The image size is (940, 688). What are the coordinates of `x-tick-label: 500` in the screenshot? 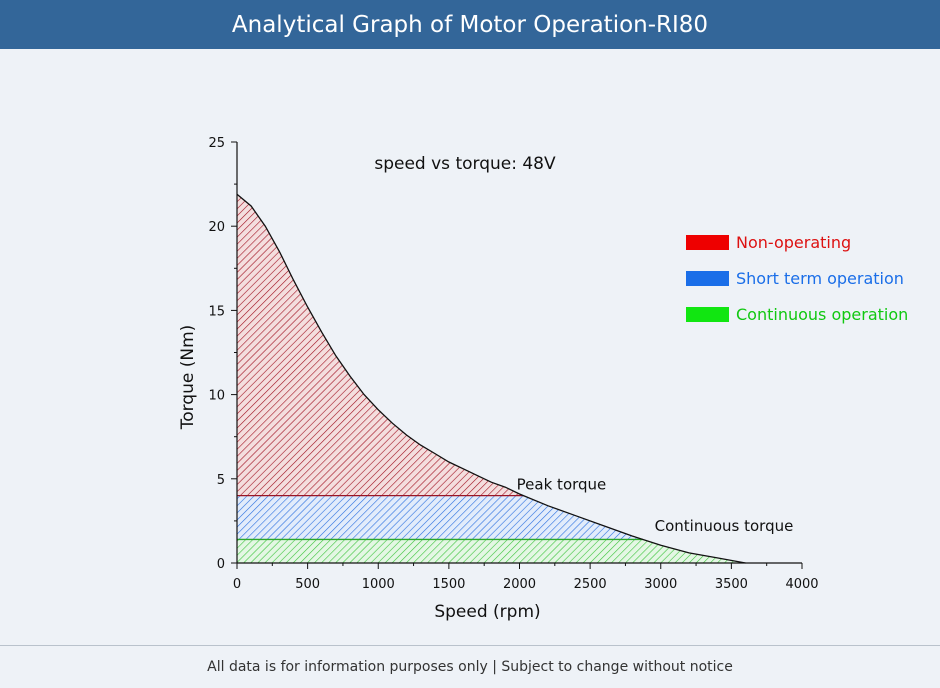 It's located at (307, 584).